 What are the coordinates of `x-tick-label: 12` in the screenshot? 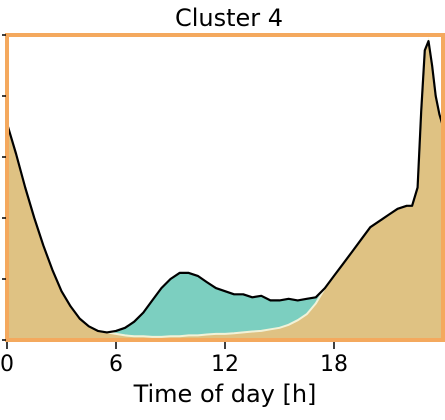 It's located at (225, 364).